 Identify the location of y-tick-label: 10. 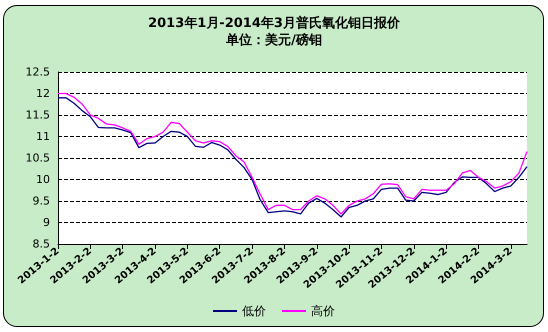
(43, 179).